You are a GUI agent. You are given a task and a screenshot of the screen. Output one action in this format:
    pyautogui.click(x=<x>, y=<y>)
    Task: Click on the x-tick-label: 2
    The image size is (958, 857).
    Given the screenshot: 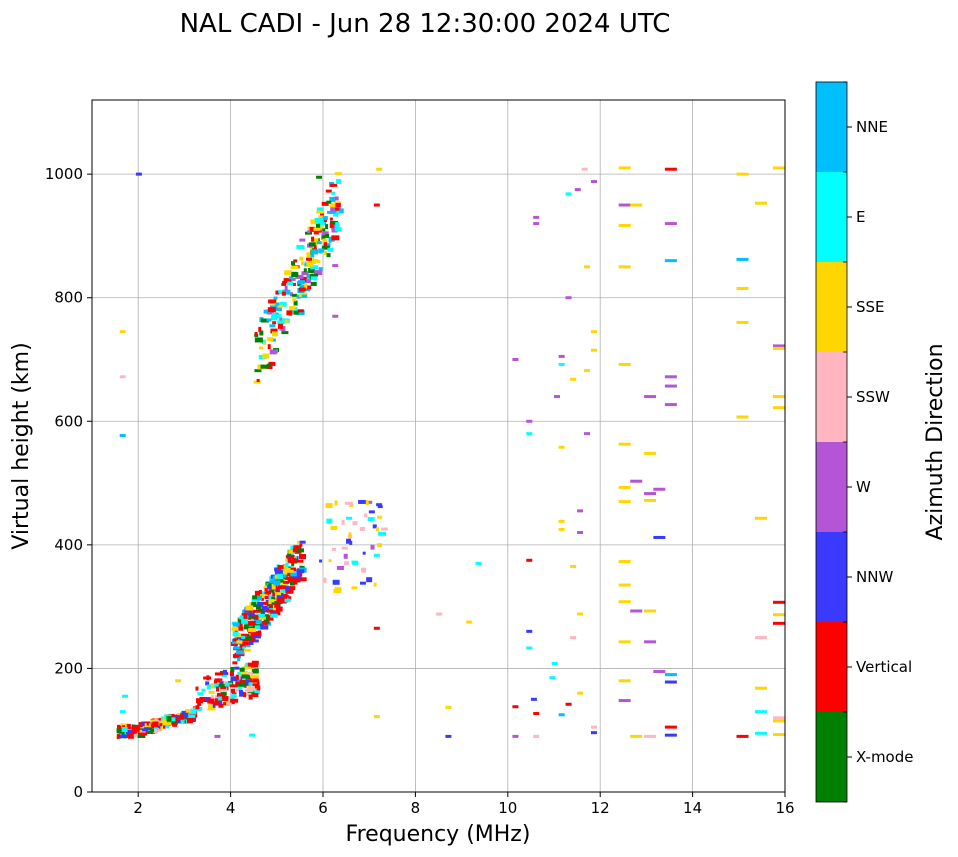 What is the action you would take?
    pyautogui.click(x=138, y=808)
    